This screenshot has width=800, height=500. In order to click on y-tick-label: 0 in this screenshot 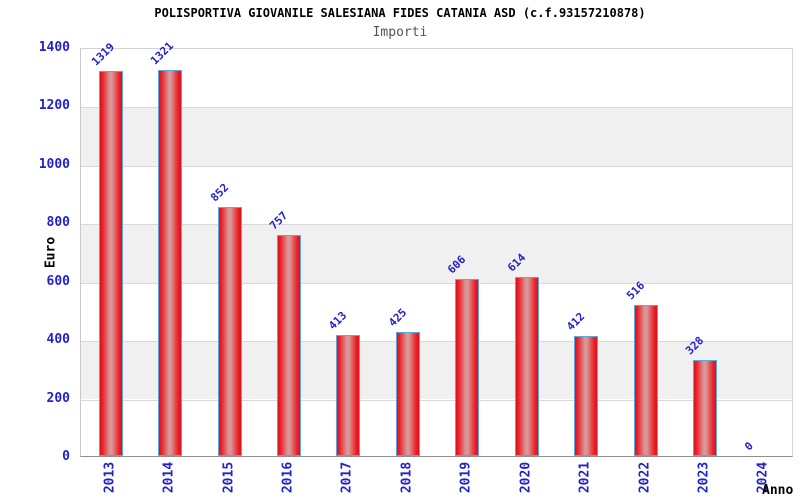, I will do `click(66, 456)`.